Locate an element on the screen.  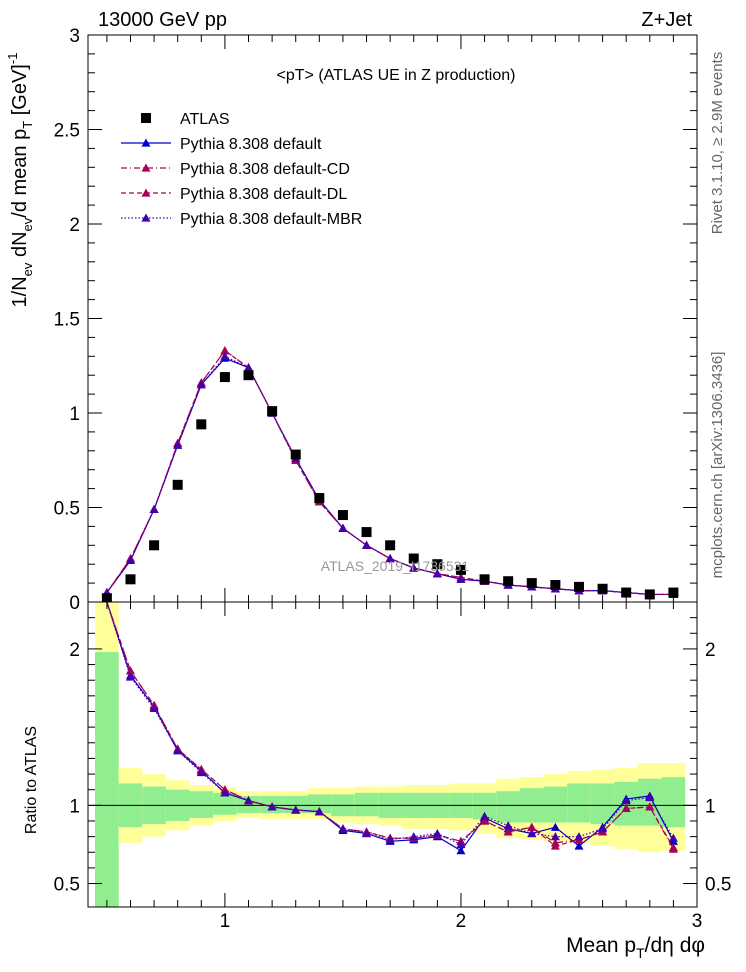
plot-title: <pT> (ATLAS UE in Z production) is located at coordinates (396, 75).